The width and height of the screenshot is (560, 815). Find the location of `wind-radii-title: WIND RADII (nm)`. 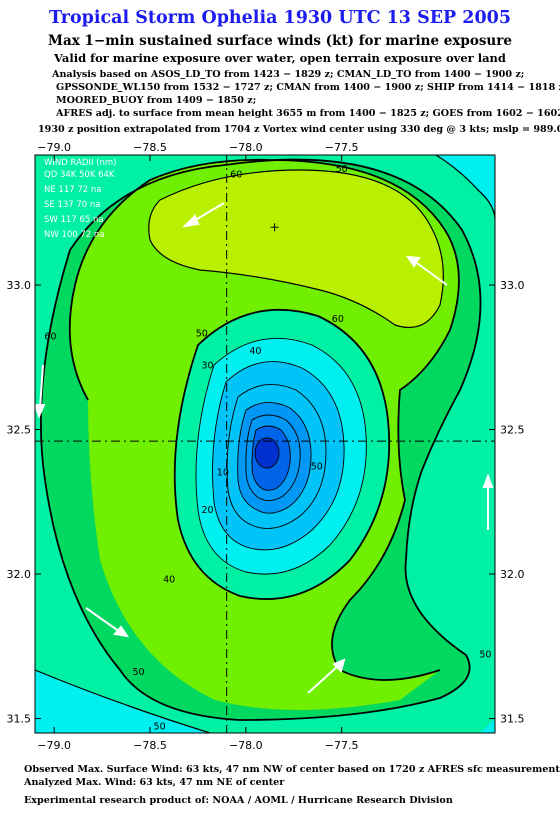

wind-radii-title: WIND RADII (nm) is located at coordinates (80, 163).